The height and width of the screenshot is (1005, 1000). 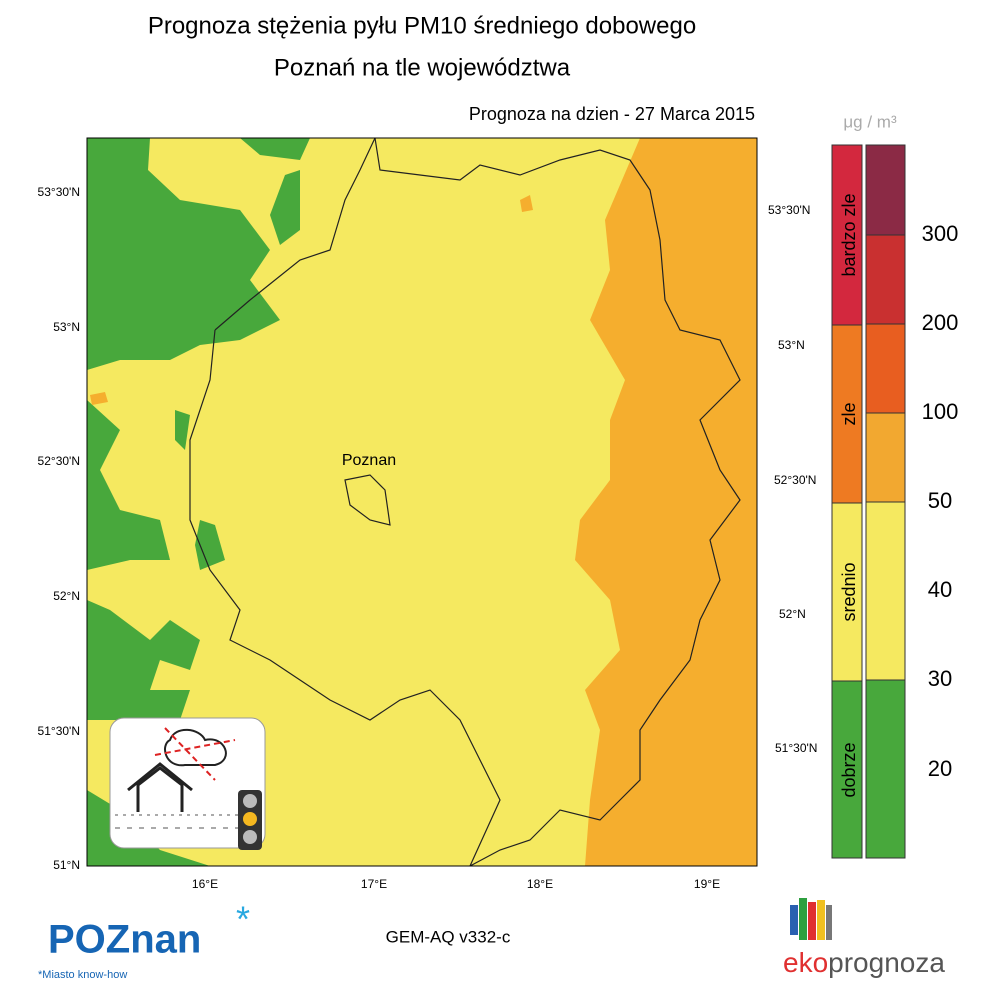 I want to click on ekoprognoza-icon, so click(x=811, y=919).